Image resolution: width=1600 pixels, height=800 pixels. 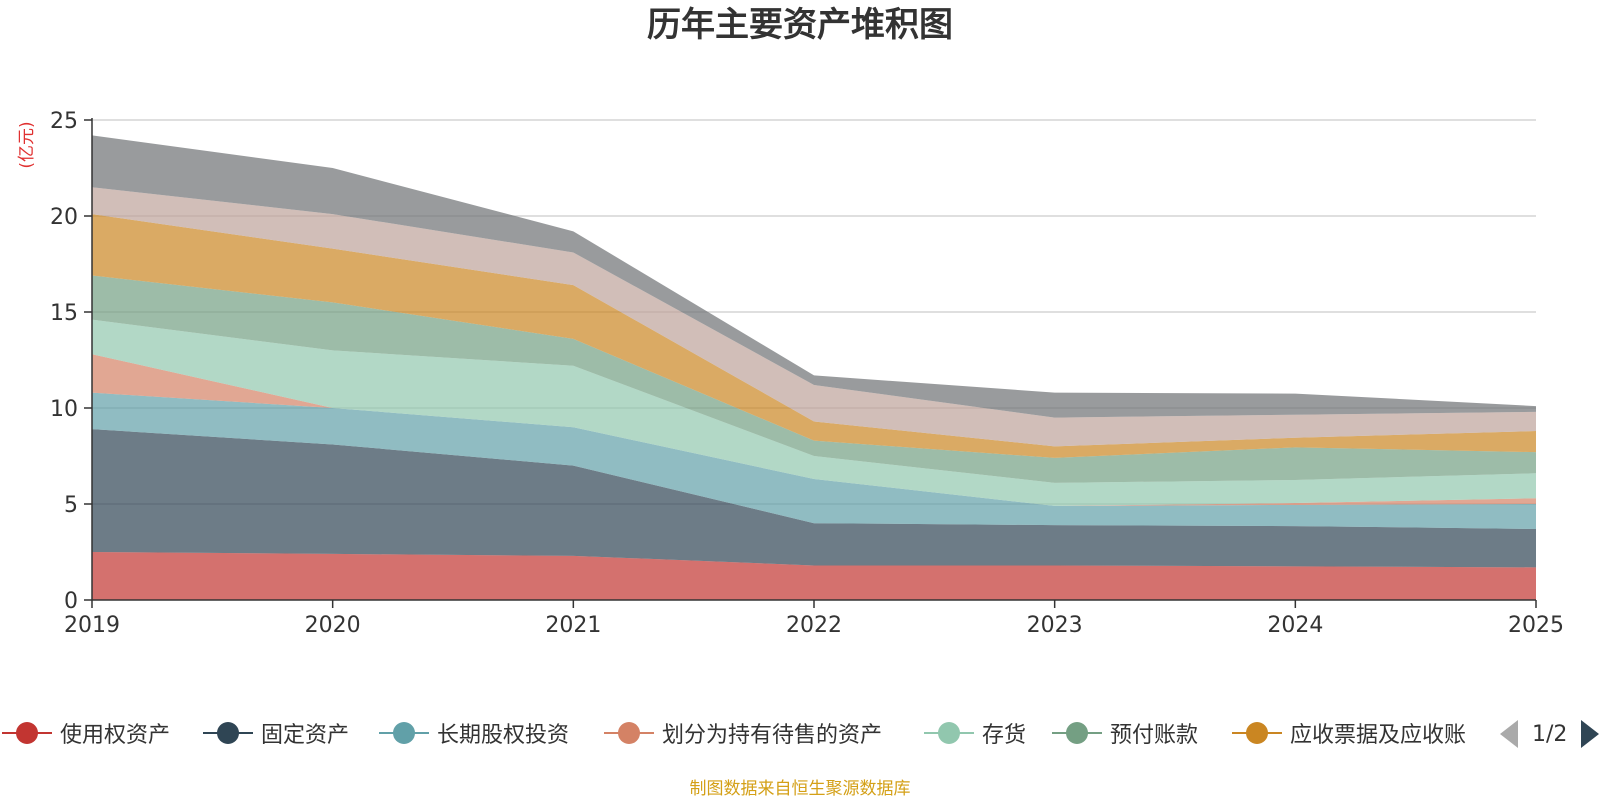 I want to click on legend-label: 预付账款, so click(x=1154, y=735).